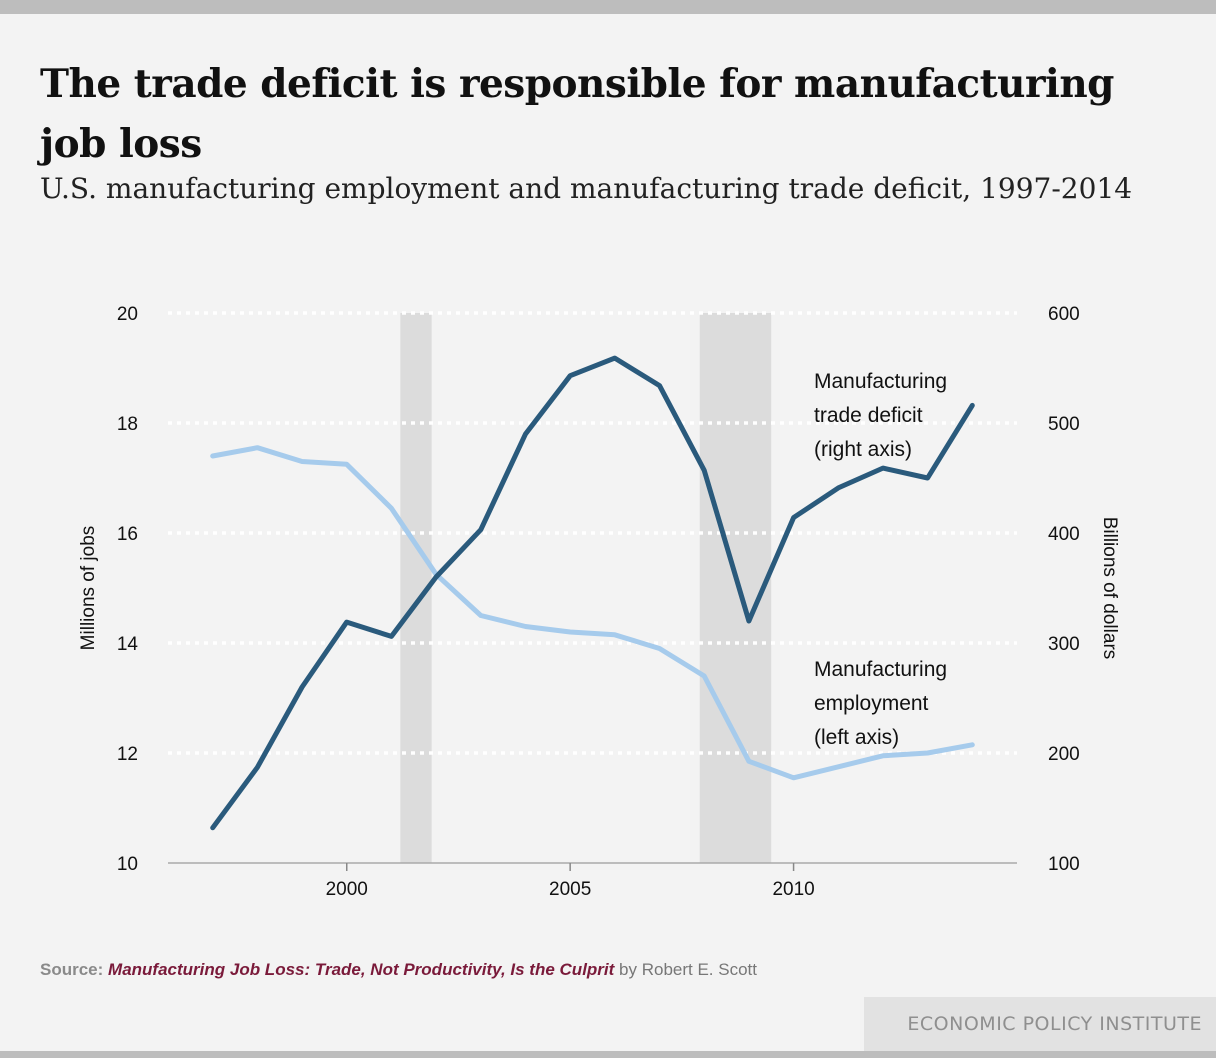 The image size is (1216, 1058). Describe the element at coordinates (127, 424) in the screenshot. I see `y-left-tick-label: 18` at that location.